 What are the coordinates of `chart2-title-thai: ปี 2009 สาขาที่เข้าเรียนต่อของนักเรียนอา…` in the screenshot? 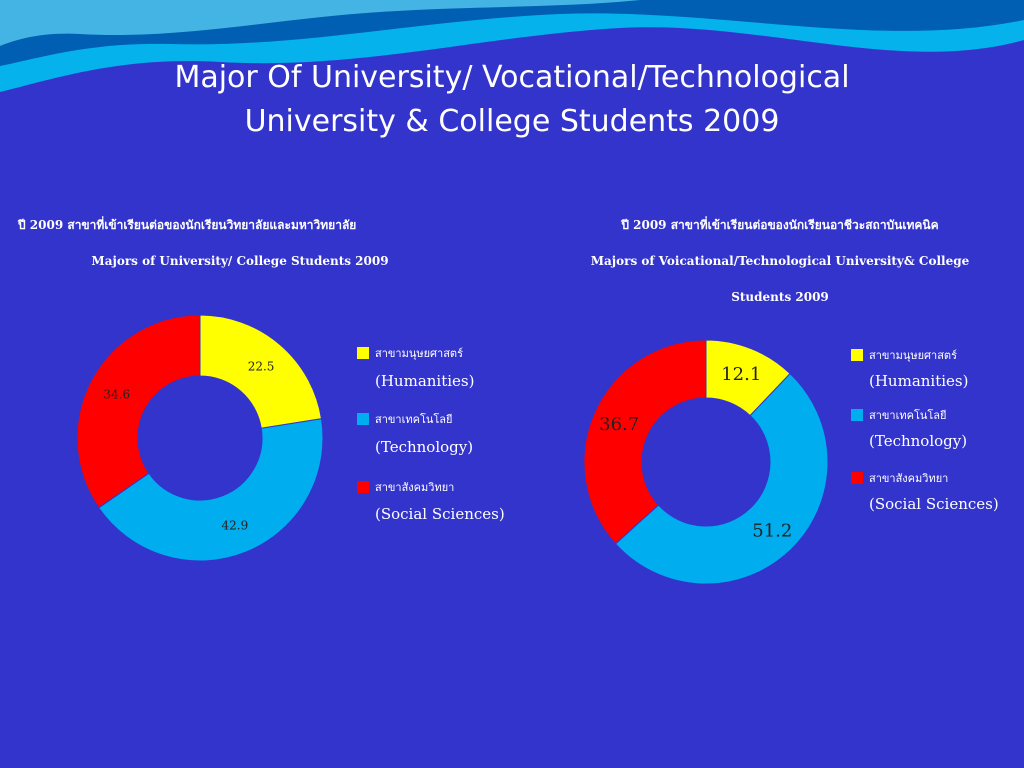 It's located at (780, 225).